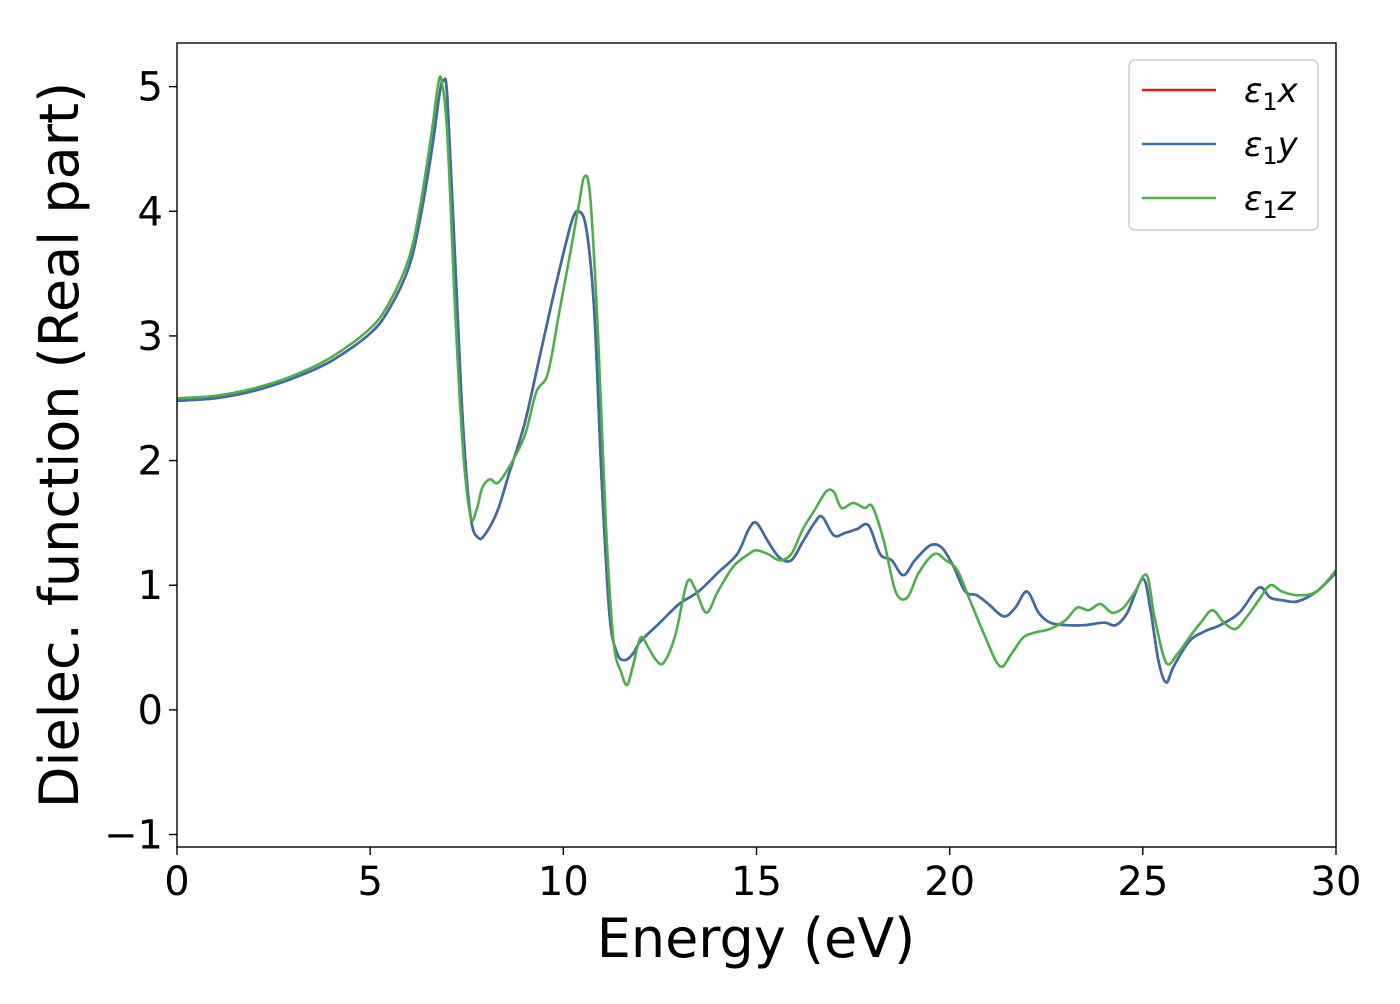 The height and width of the screenshot is (1004, 1400). What do you see at coordinates (150, 711) in the screenshot?
I see `y-tick-label: 0` at bounding box center [150, 711].